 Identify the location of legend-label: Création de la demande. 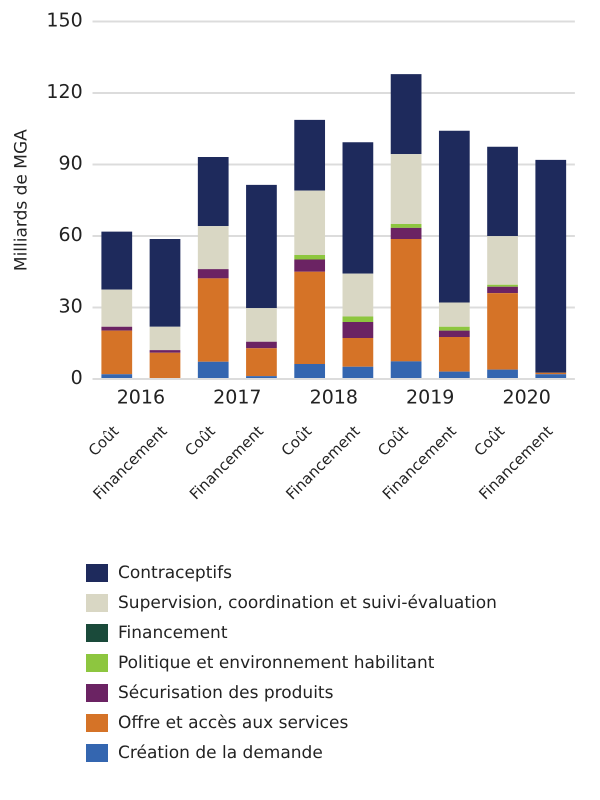
(220, 753).